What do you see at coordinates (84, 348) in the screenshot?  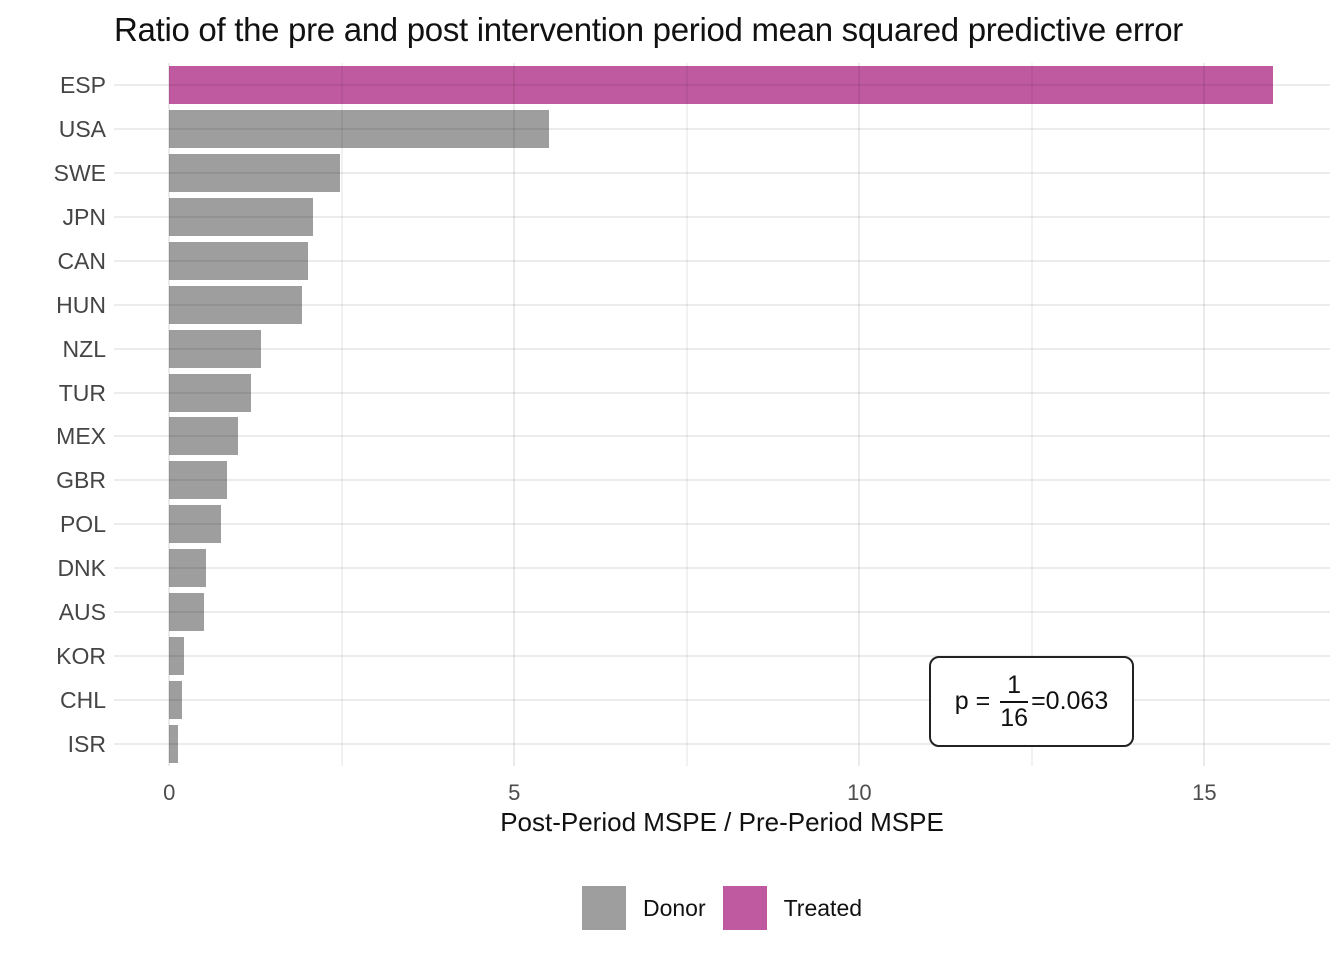 I see `y-axis-label-NZL: NZL` at bounding box center [84, 348].